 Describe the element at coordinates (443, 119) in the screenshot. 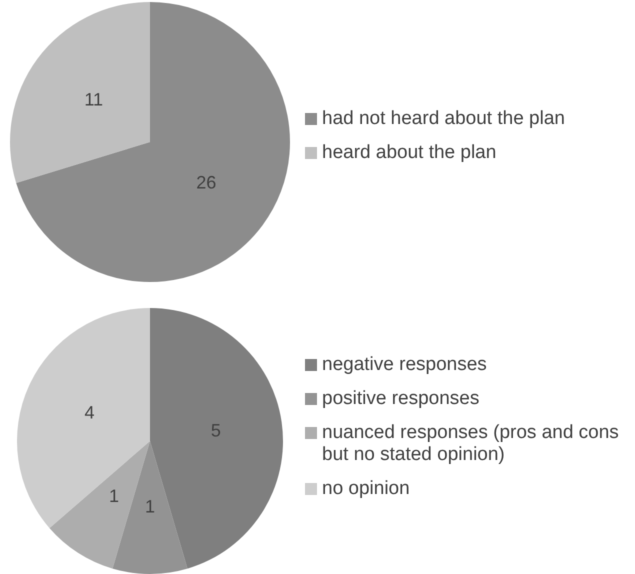

I see `legend-label: had not heard about the plan` at that location.